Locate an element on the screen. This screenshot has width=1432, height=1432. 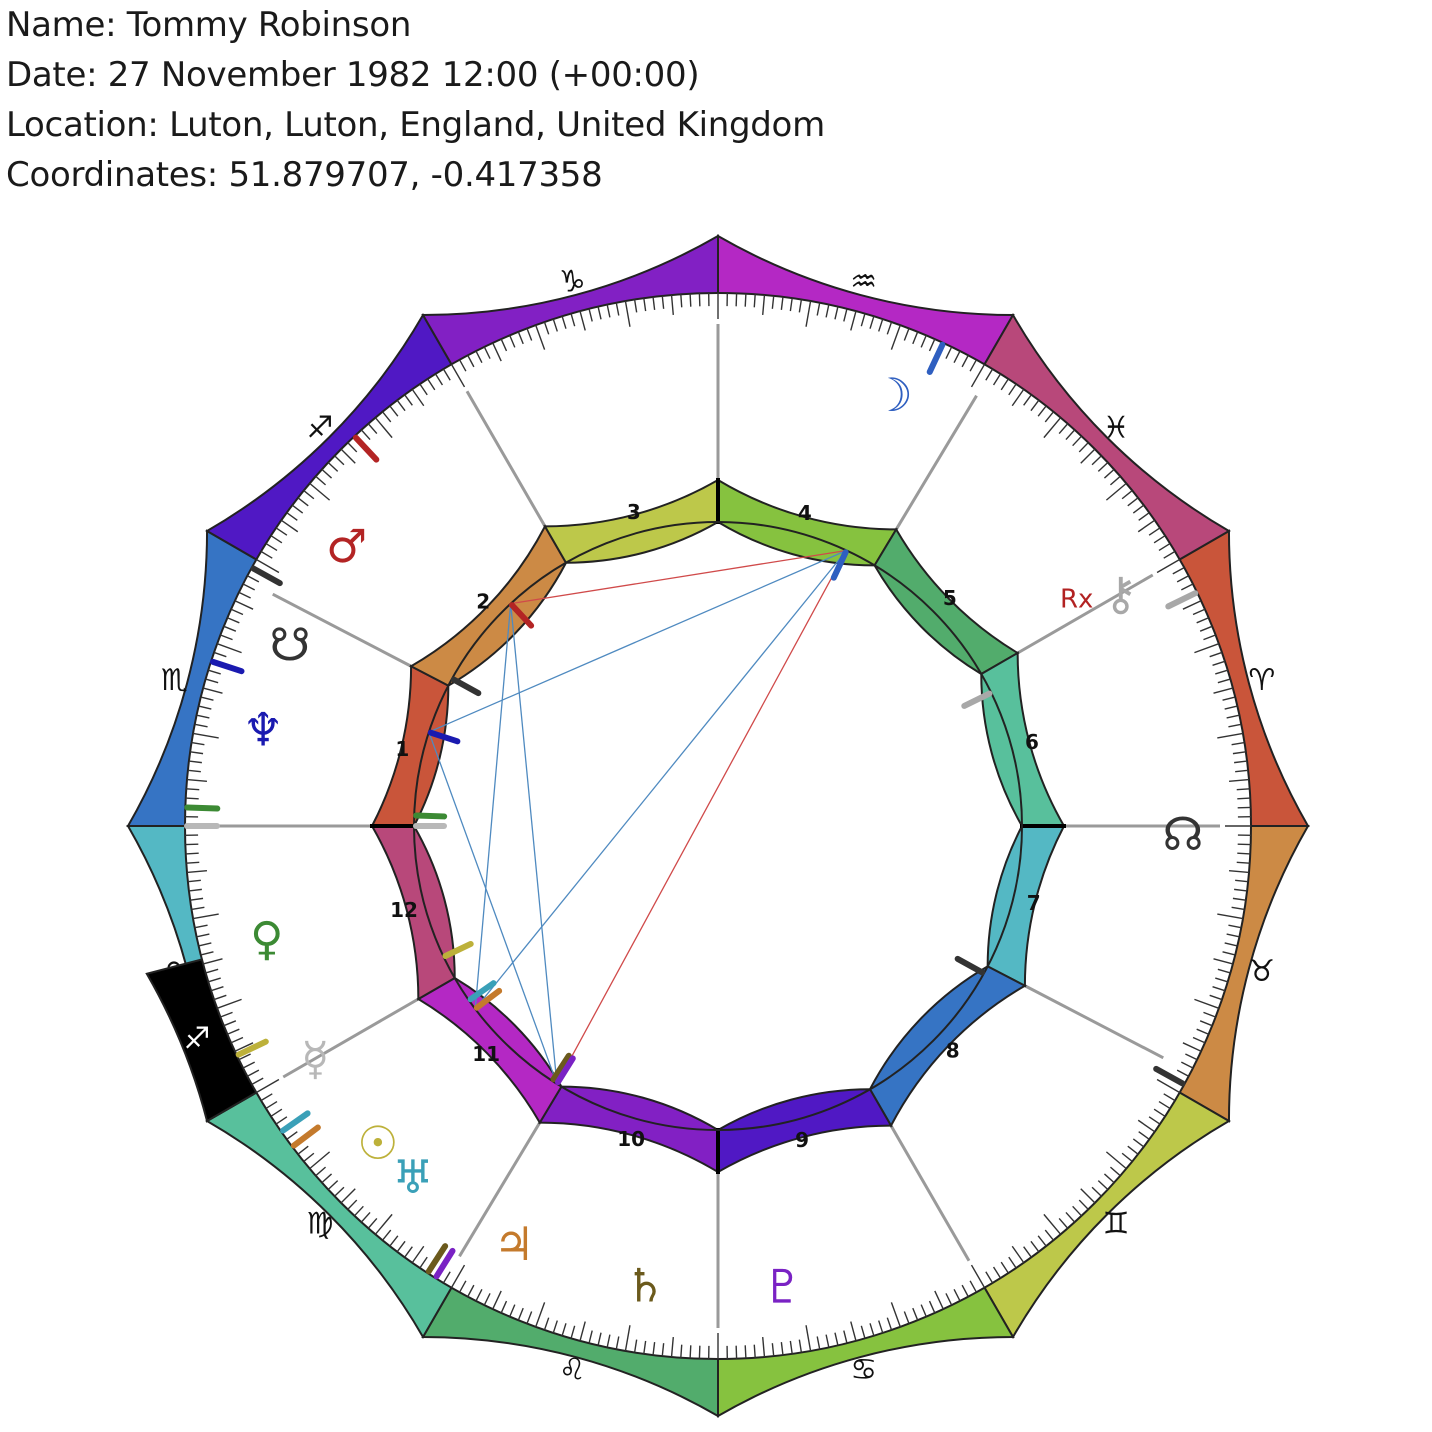
house-number-9: 9 is located at coordinates (802, 1140).